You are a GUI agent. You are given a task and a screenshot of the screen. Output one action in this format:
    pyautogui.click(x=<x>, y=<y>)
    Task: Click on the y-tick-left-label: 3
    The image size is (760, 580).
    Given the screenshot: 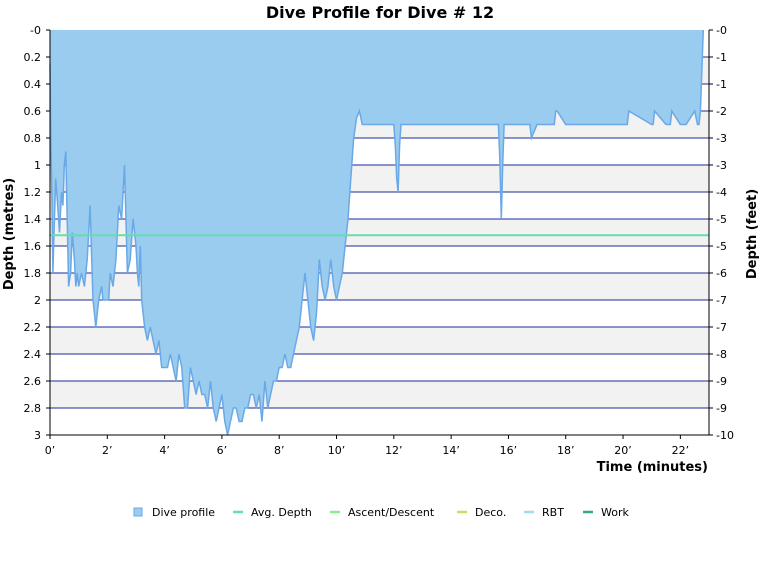 What is the action you would take?
    pyautogui.click(x=37, y=435)
    